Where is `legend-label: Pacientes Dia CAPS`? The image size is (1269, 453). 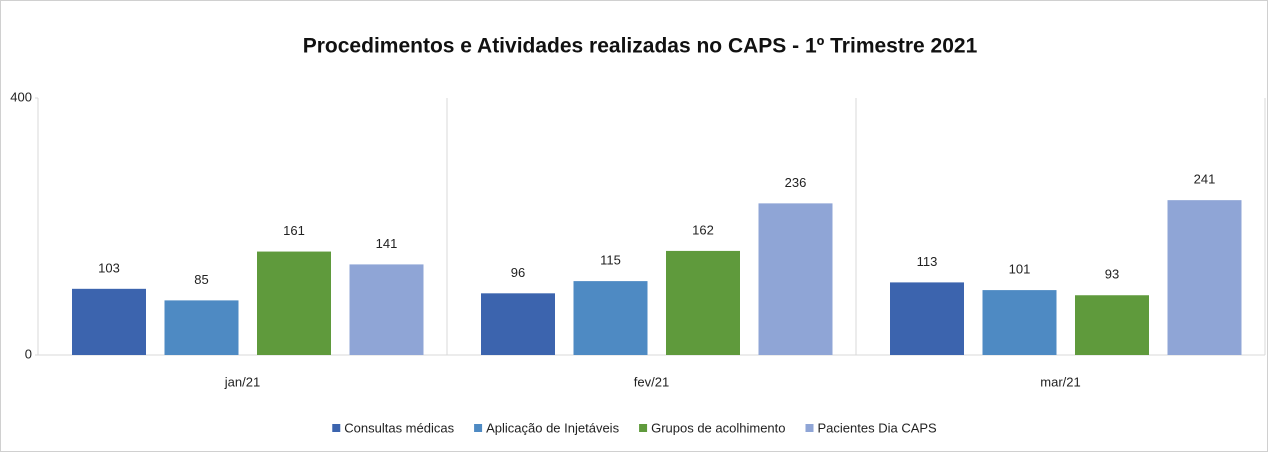 legend-label: Pacientes Dia CAPS is located at coordinates (878, 427).